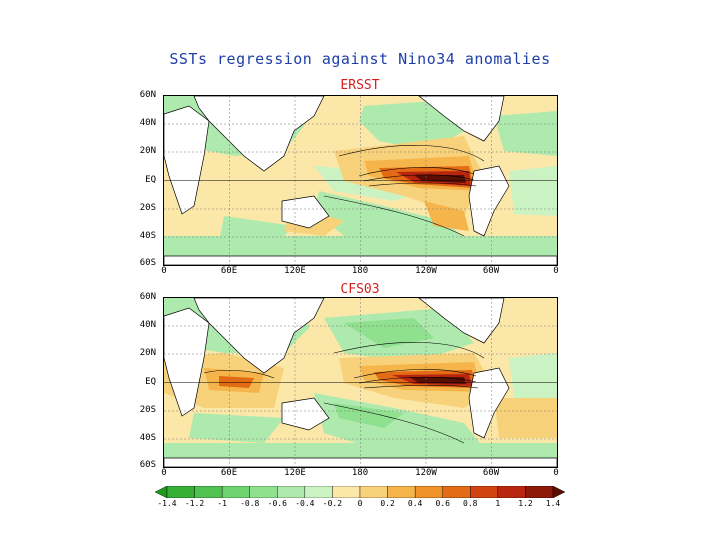  I want to click on colorbar, so click(360, 492).